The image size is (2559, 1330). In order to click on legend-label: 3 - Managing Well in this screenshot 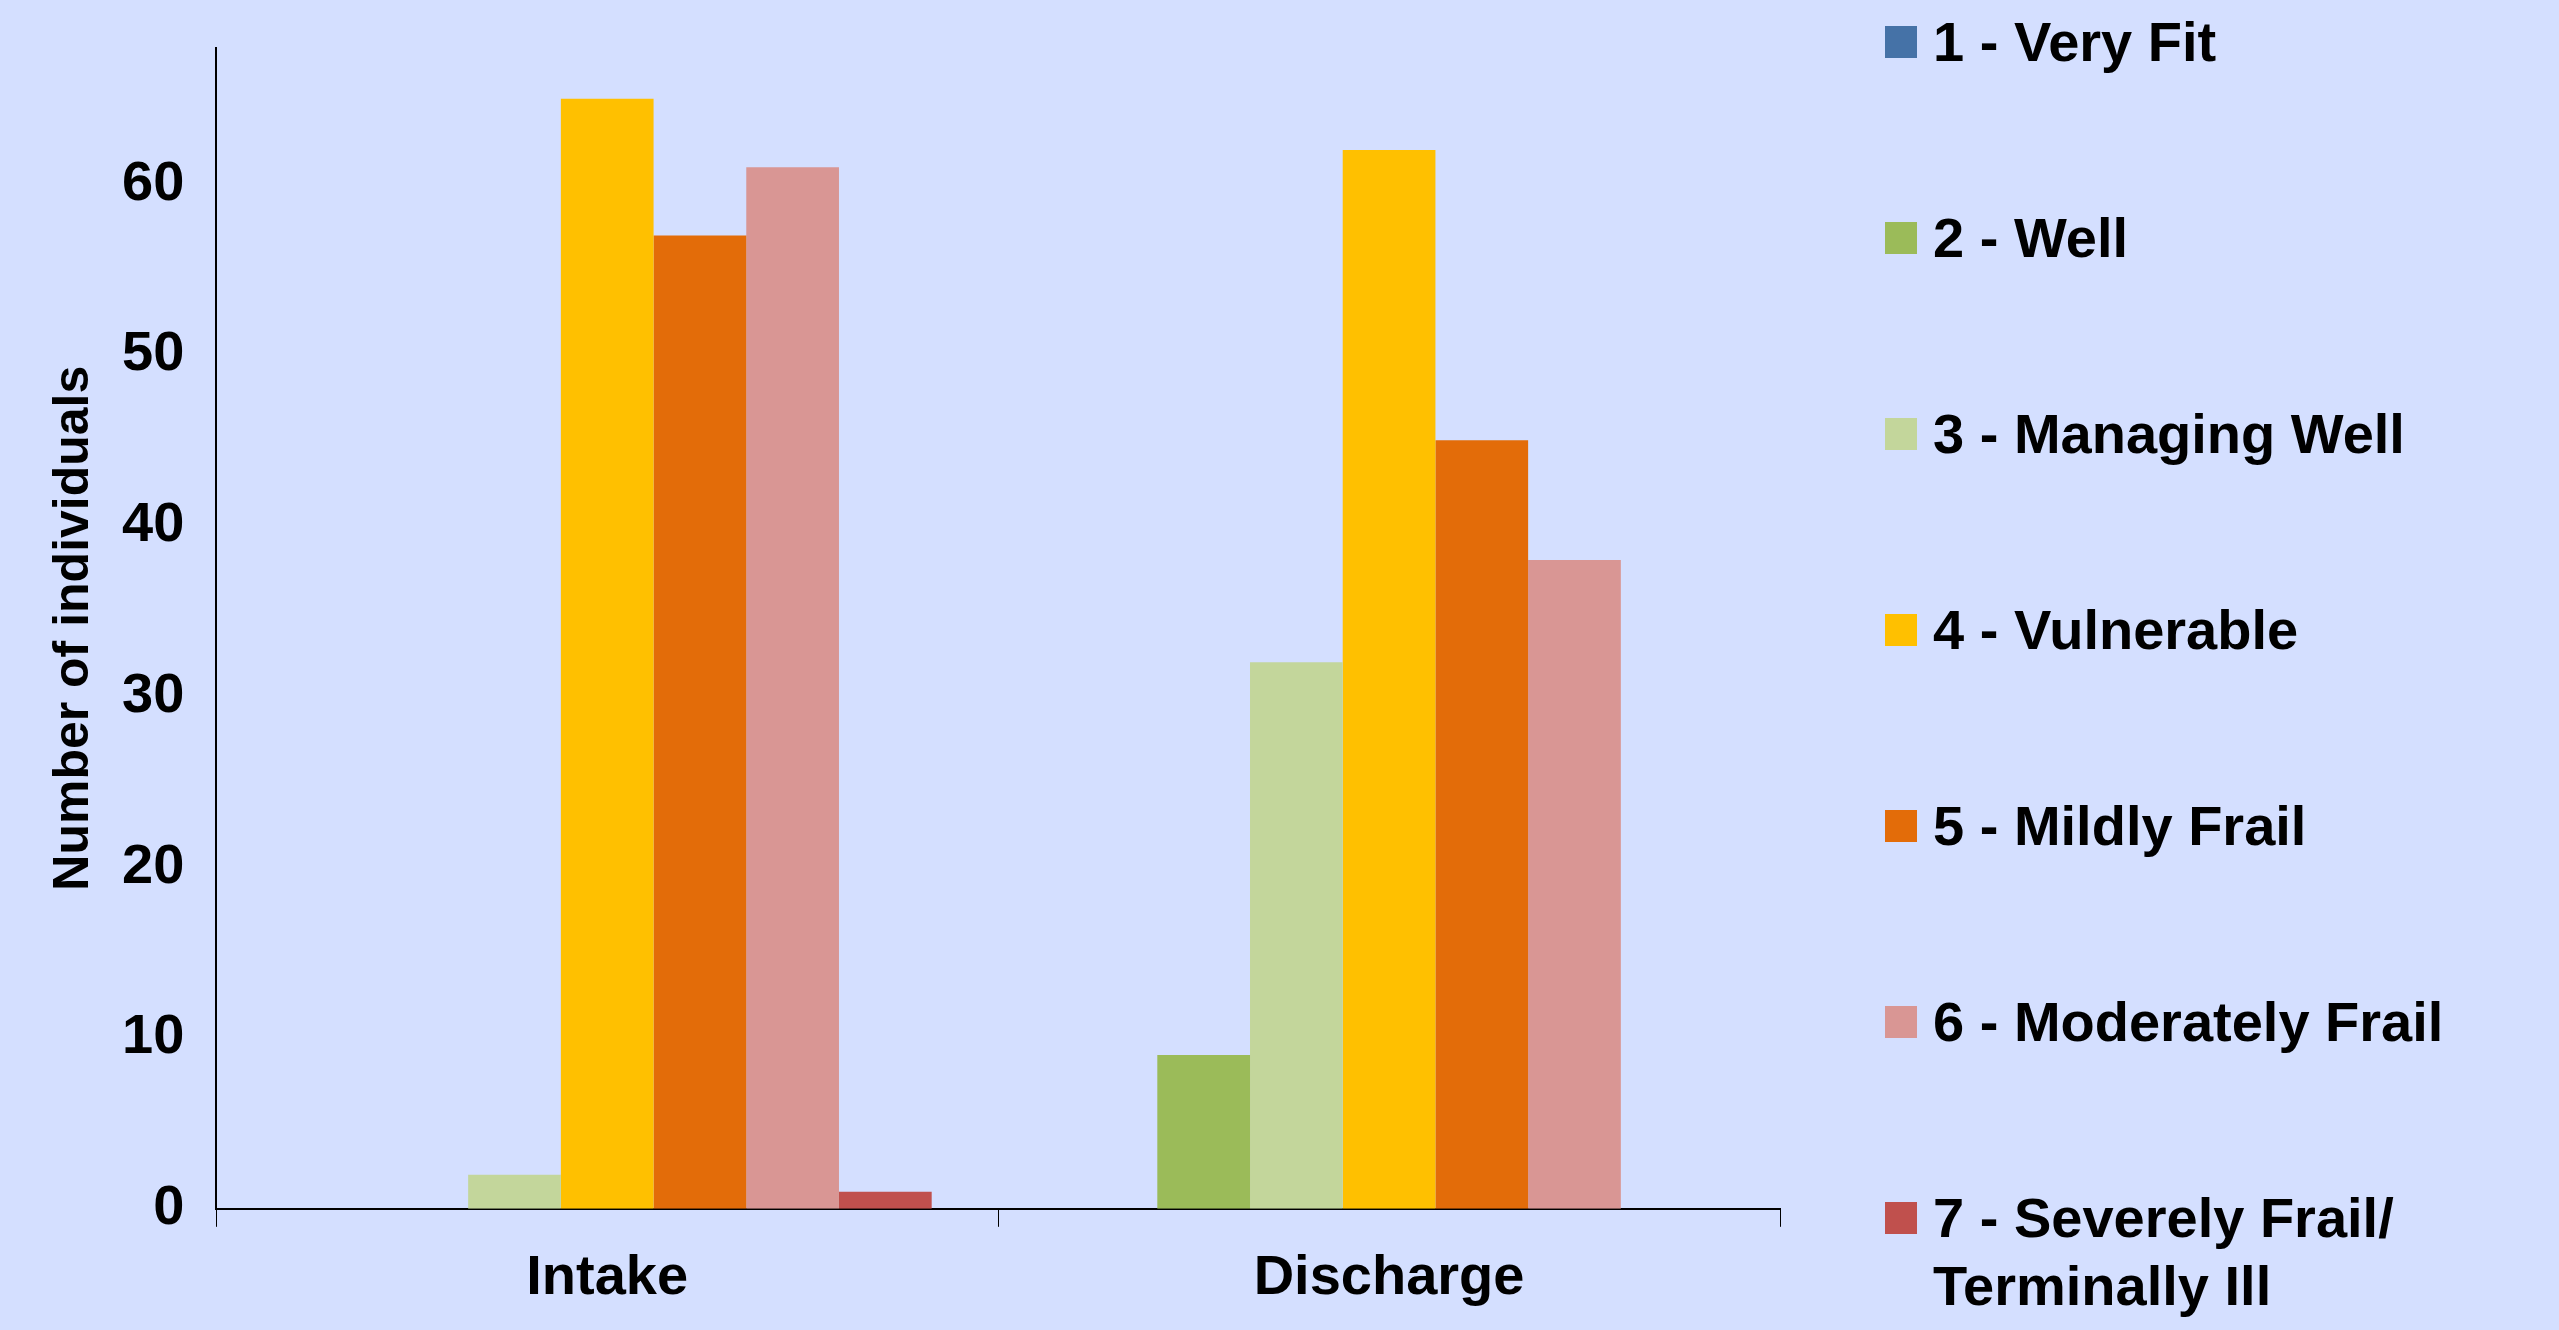, I will do `click(2169, 434)`.